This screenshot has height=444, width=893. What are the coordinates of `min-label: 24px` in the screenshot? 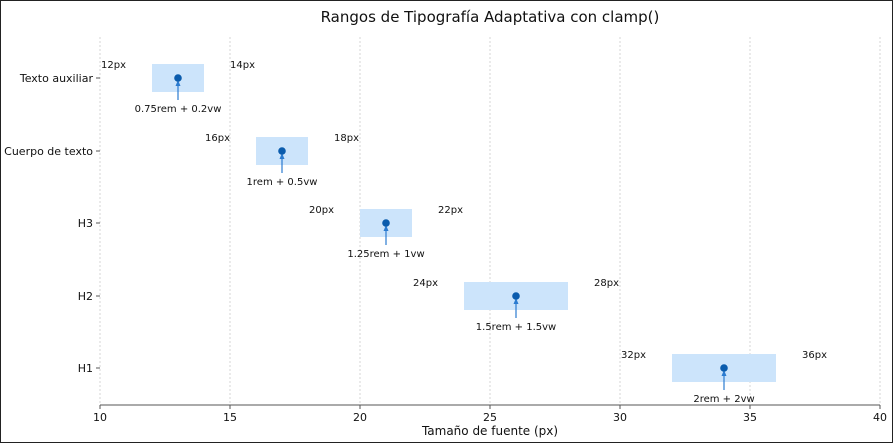 It's located at (425, 283).